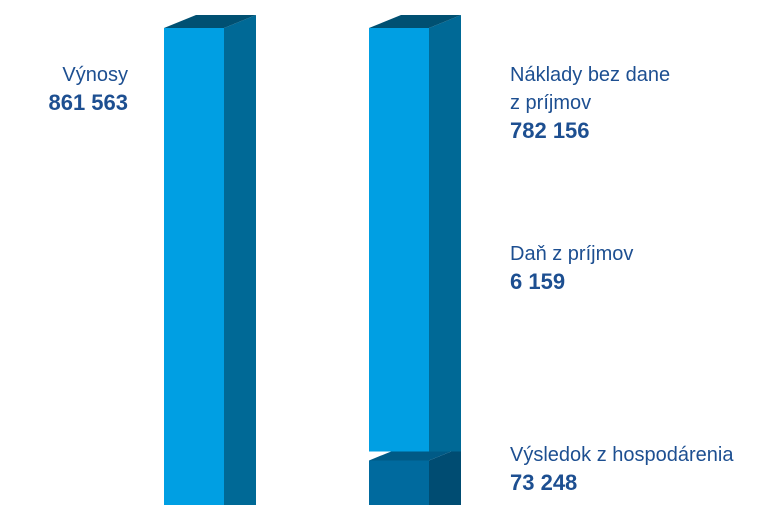 The height and width of the screenshot is (505, 759). Describe the element at coordinates (622, 455) in the screenshot. I see `label-result: Výsledok z hospodárenia` at that location.